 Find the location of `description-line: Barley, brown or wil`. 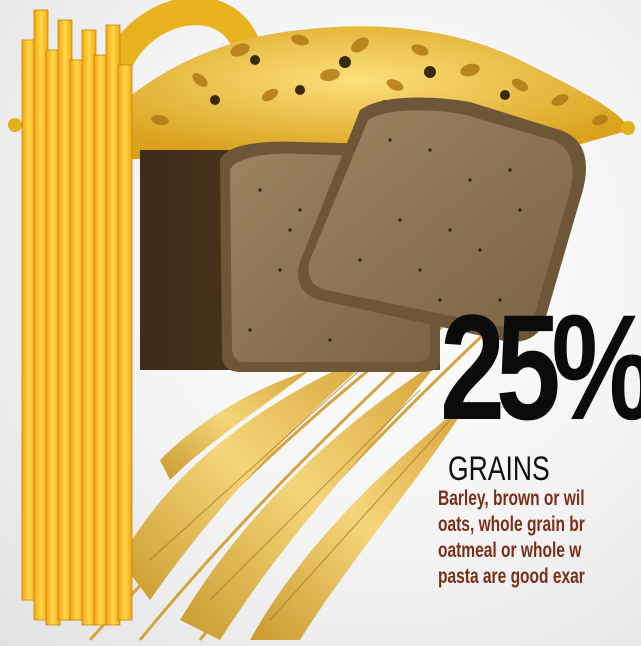

description-line: Barley, brown or wil is located at coordinates (511, 498).